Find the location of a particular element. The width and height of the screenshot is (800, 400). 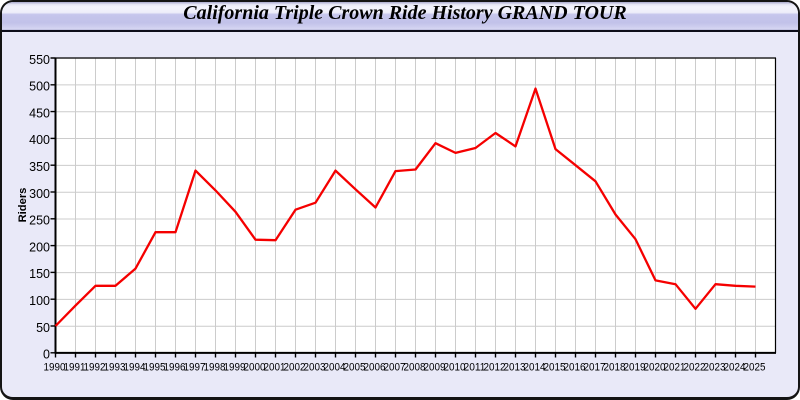

svg-text: 2011 is located at coordinates (475, 368).